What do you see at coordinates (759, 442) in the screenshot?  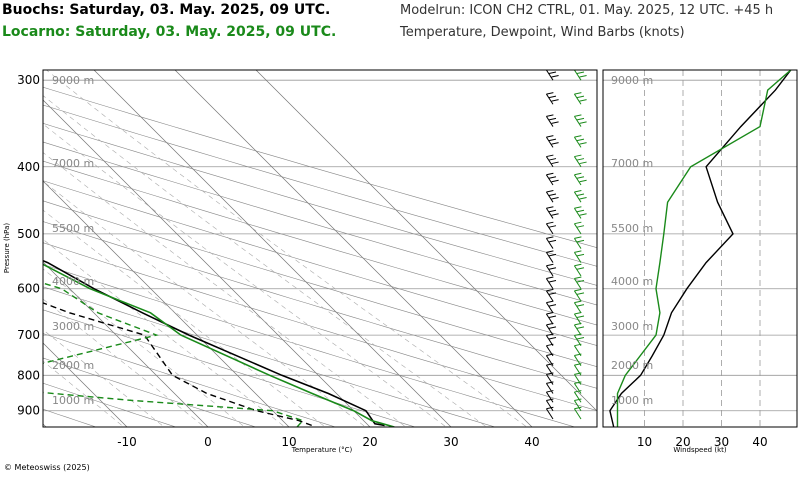 I see `windspeed-tick-label: 40` at bounding box center [759, 442].